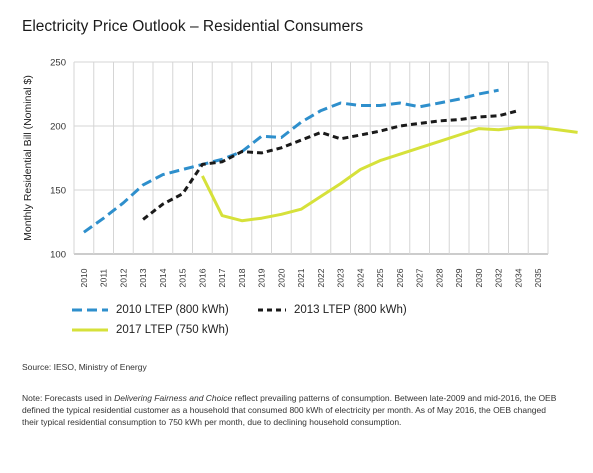 This screenshot has height=473, width=593. I want to click on legend-swatch-2013, so click(272, 310).